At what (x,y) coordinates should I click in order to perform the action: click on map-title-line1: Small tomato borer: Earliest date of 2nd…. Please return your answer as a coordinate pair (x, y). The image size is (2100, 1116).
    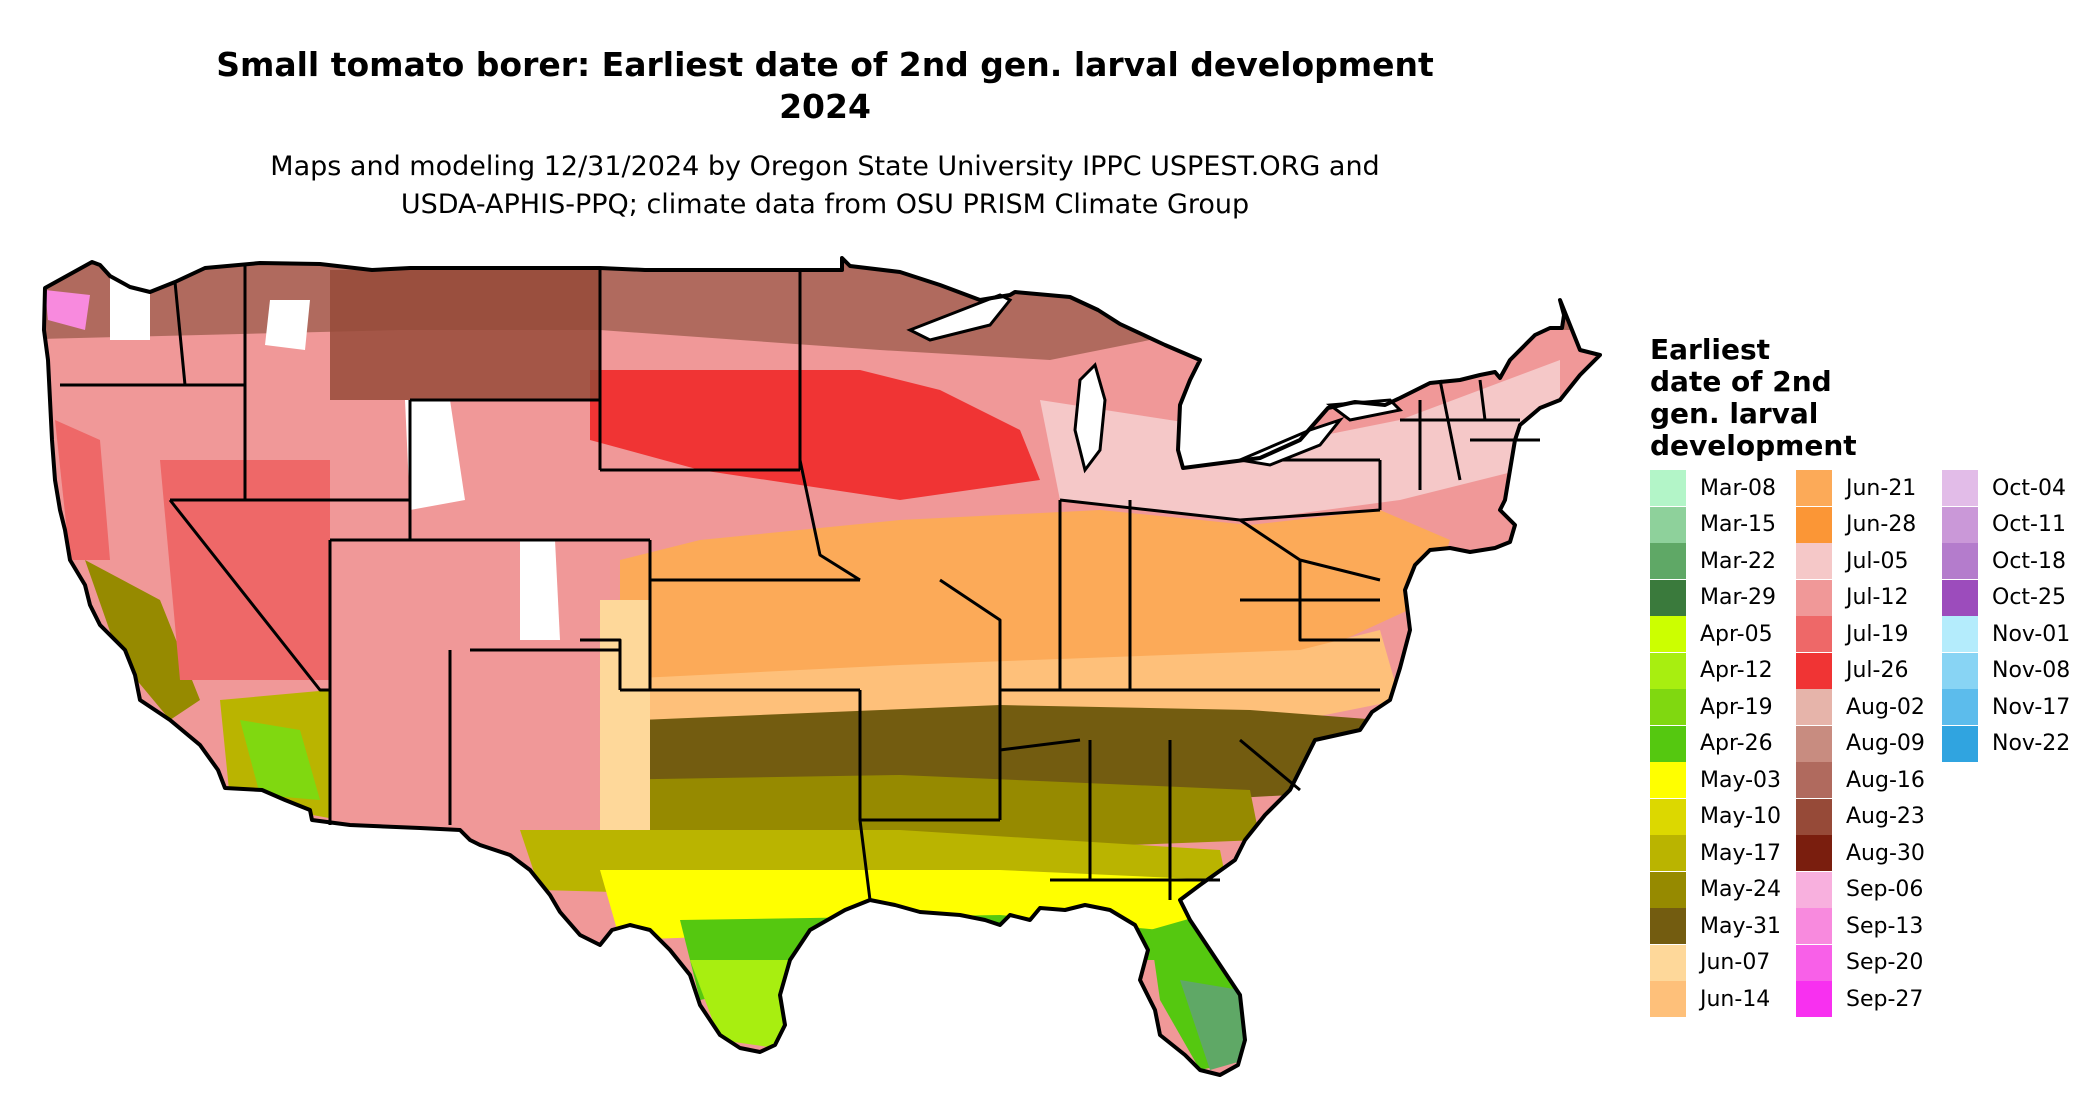
    Looking at the image, I should click on (825, 64).